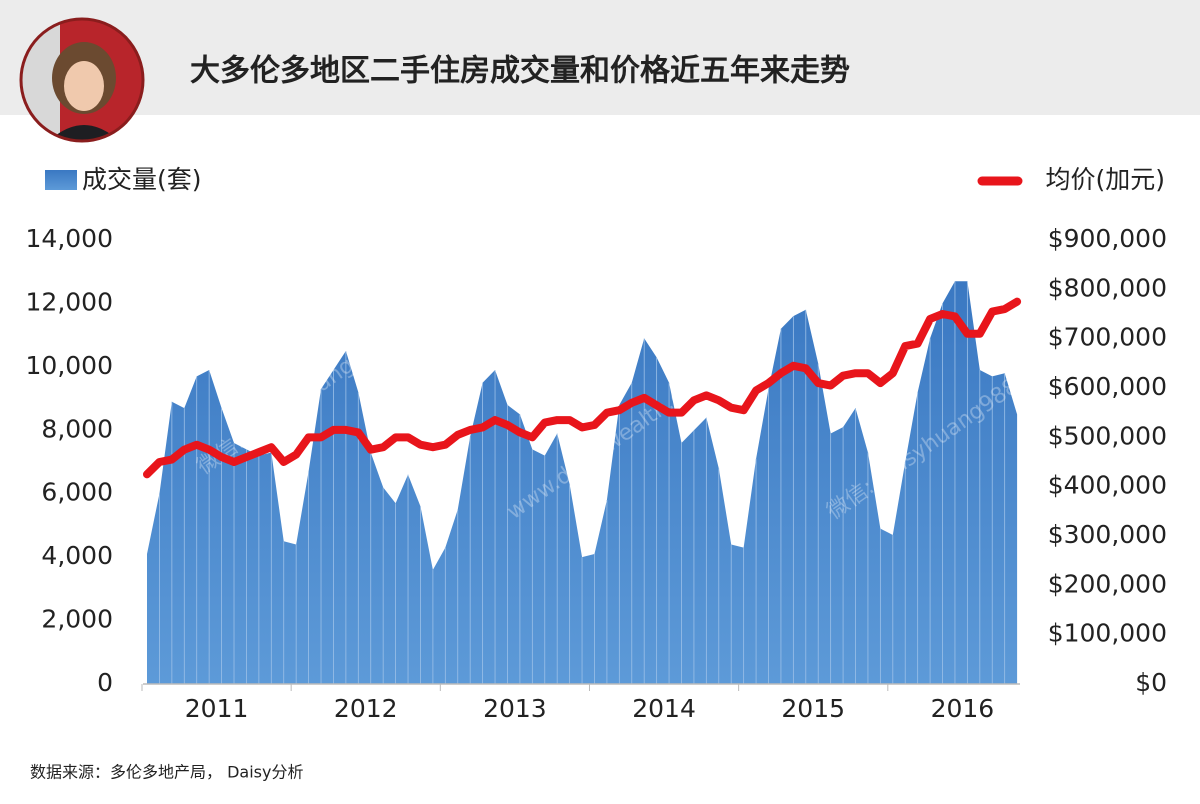 Image resolution: width=1200 pixels, height=804 pixels. What do you see at coordinates (77, 619) in the screenshot?
I see `y-tick-label: 2,000` at bounding box center [77, 619].